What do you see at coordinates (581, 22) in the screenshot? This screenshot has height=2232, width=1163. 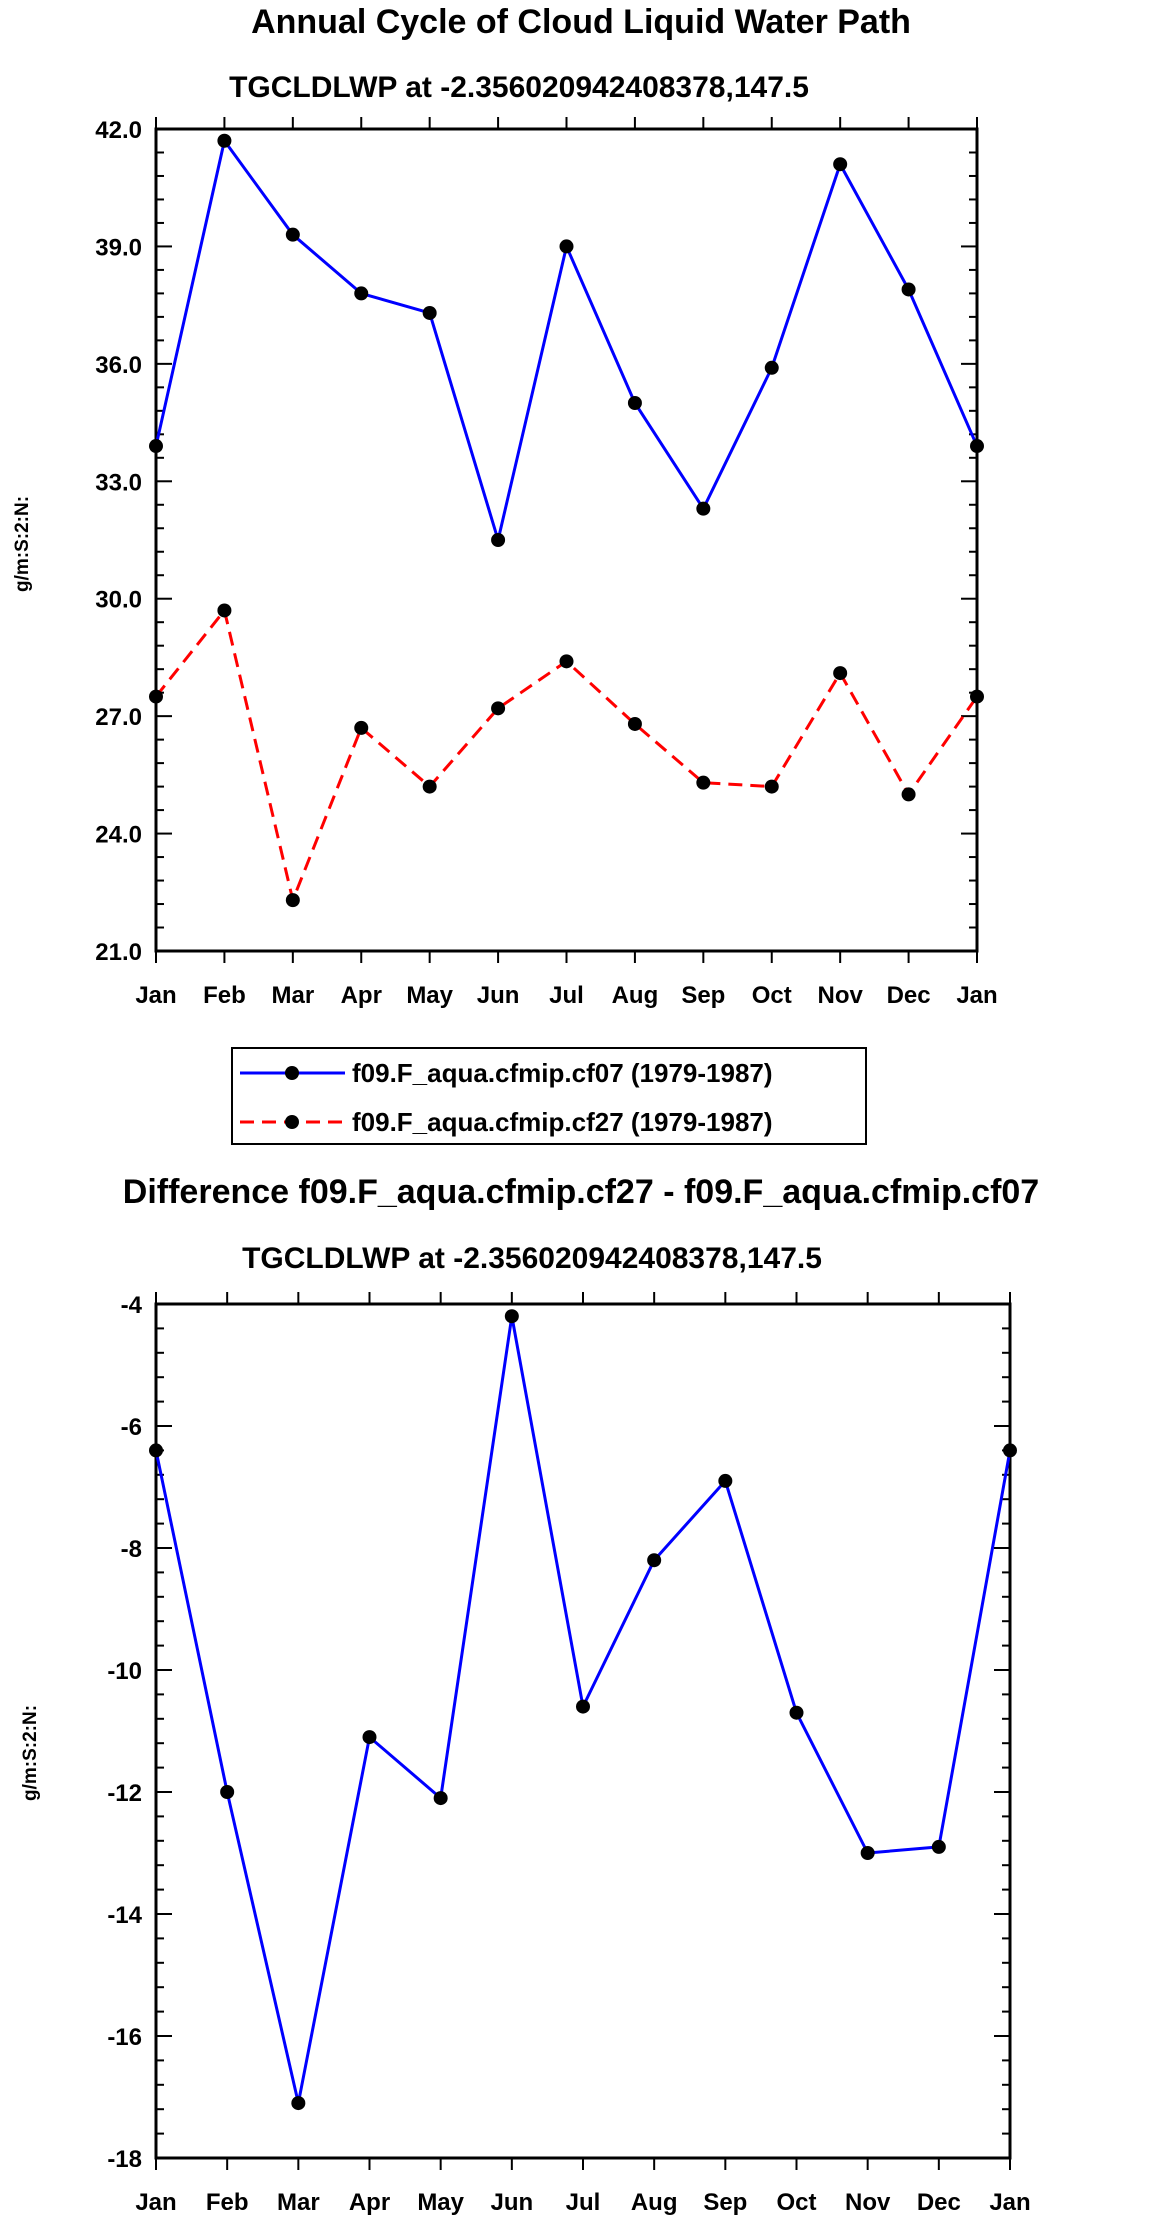 I see `chart-title: Annual Cycle of Cloud Liquid Water Path` at bounding box center [581, 22].